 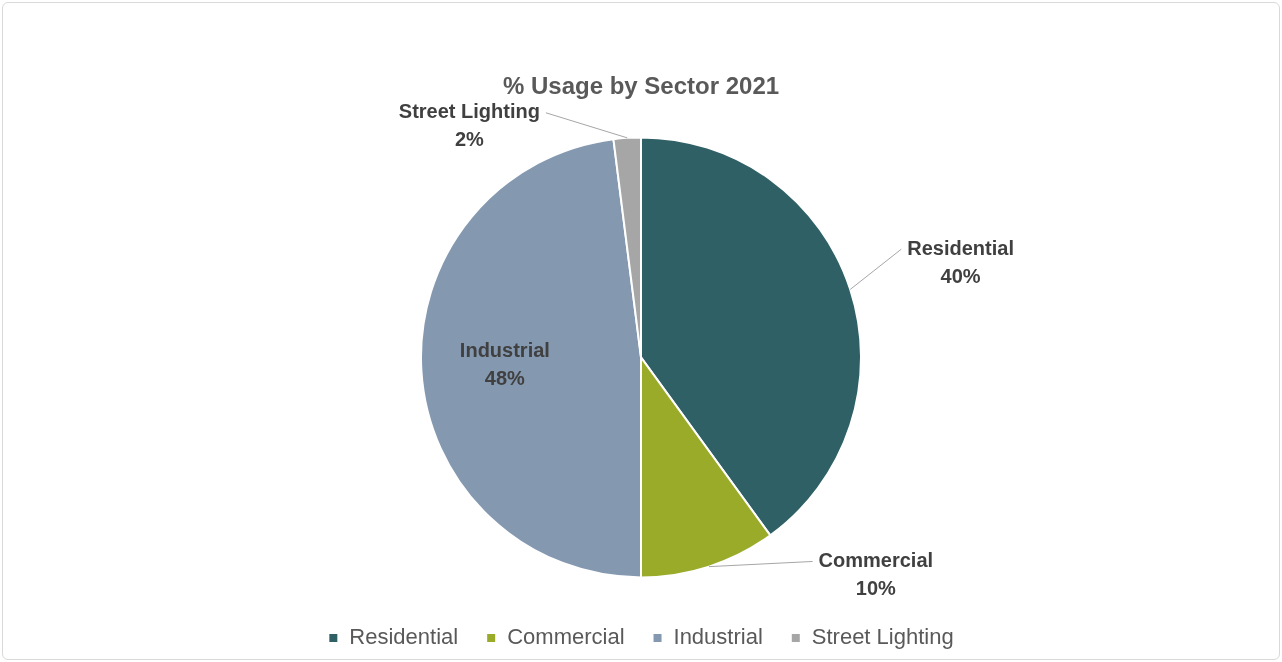 What do you see at coordinates (876, 559) in the screenshot?
I see `slice-label: Commercial` at bounding box center [876, 559].